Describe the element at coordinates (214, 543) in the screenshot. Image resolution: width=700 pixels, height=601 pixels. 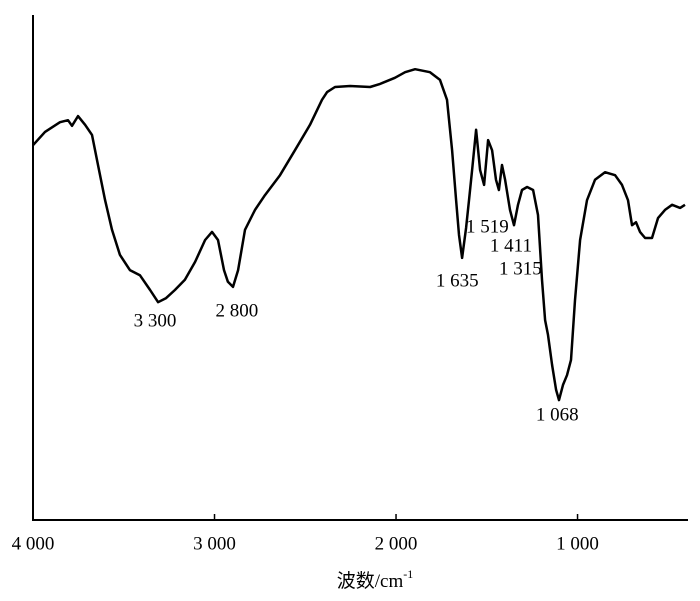
I see `x-tick-label: 3 000` at that location.